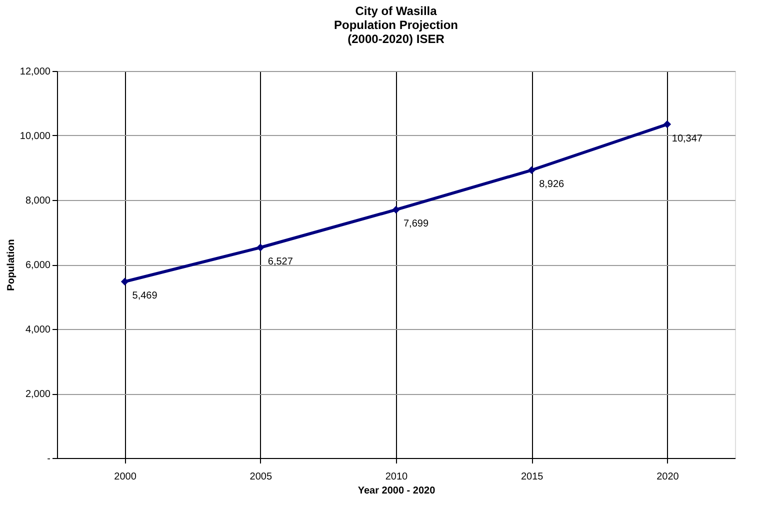 This screenshot has height=515, width=760. I want to click on y-tick-label: 4,000, so click(38, 330).